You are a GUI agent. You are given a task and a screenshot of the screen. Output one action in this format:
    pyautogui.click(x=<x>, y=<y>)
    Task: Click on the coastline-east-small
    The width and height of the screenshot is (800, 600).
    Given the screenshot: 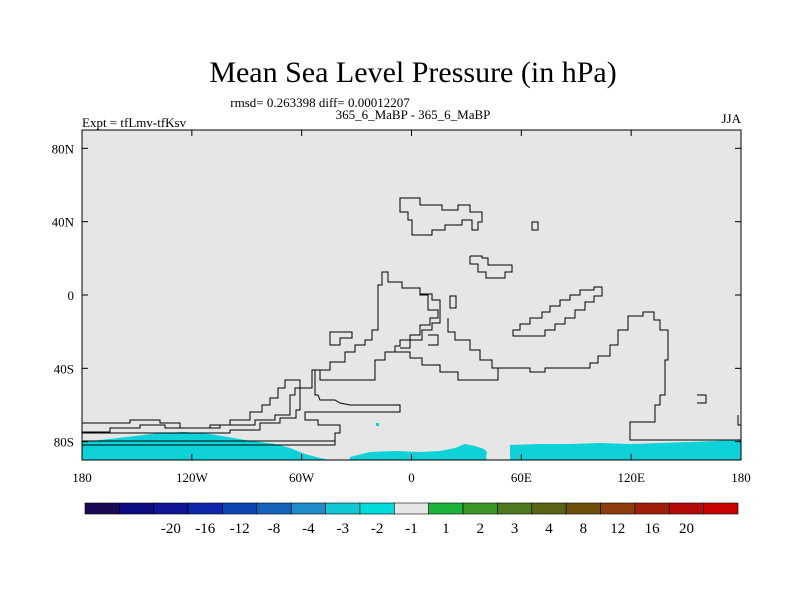 What is the action you would take?
    pyautogui.click(x=702, y=399)
    